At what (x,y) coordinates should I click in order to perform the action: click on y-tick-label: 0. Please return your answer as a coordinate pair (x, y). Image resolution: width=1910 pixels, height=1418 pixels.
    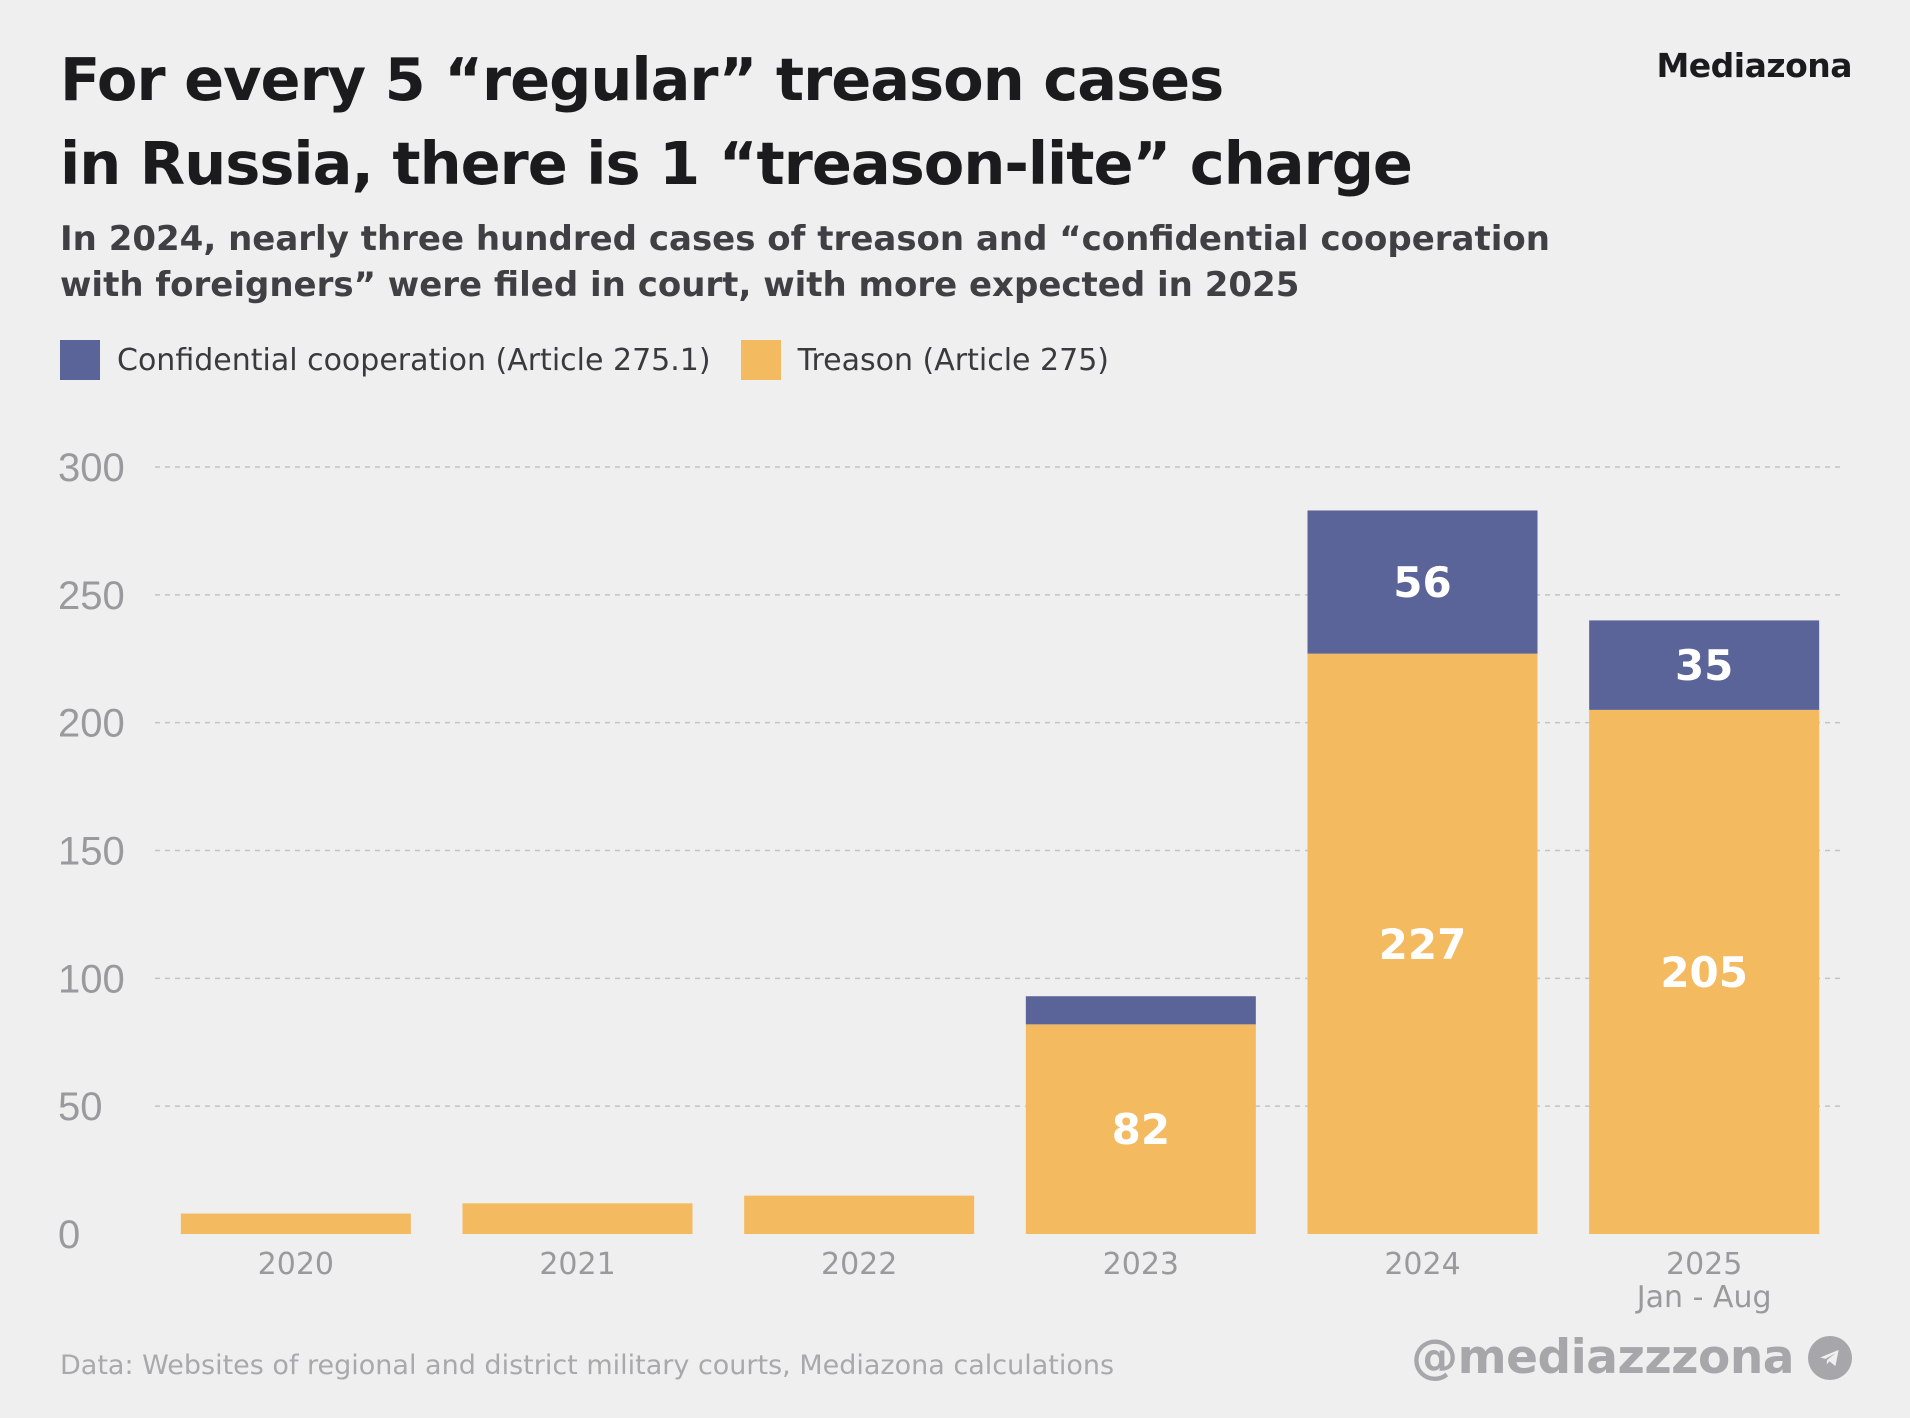
    Looking at the image, I should click on (69, 1235).